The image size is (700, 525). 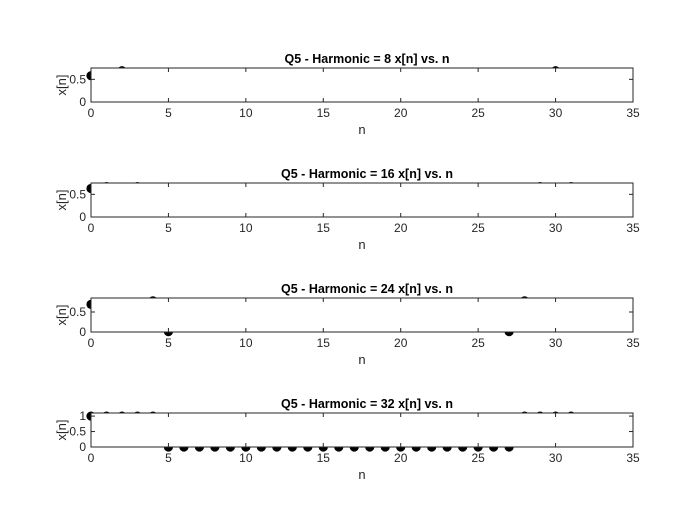 I want to click on subplot-title: Q5 - Harmonic = 32 x[n] vs. n, so click(x=367, y=404).